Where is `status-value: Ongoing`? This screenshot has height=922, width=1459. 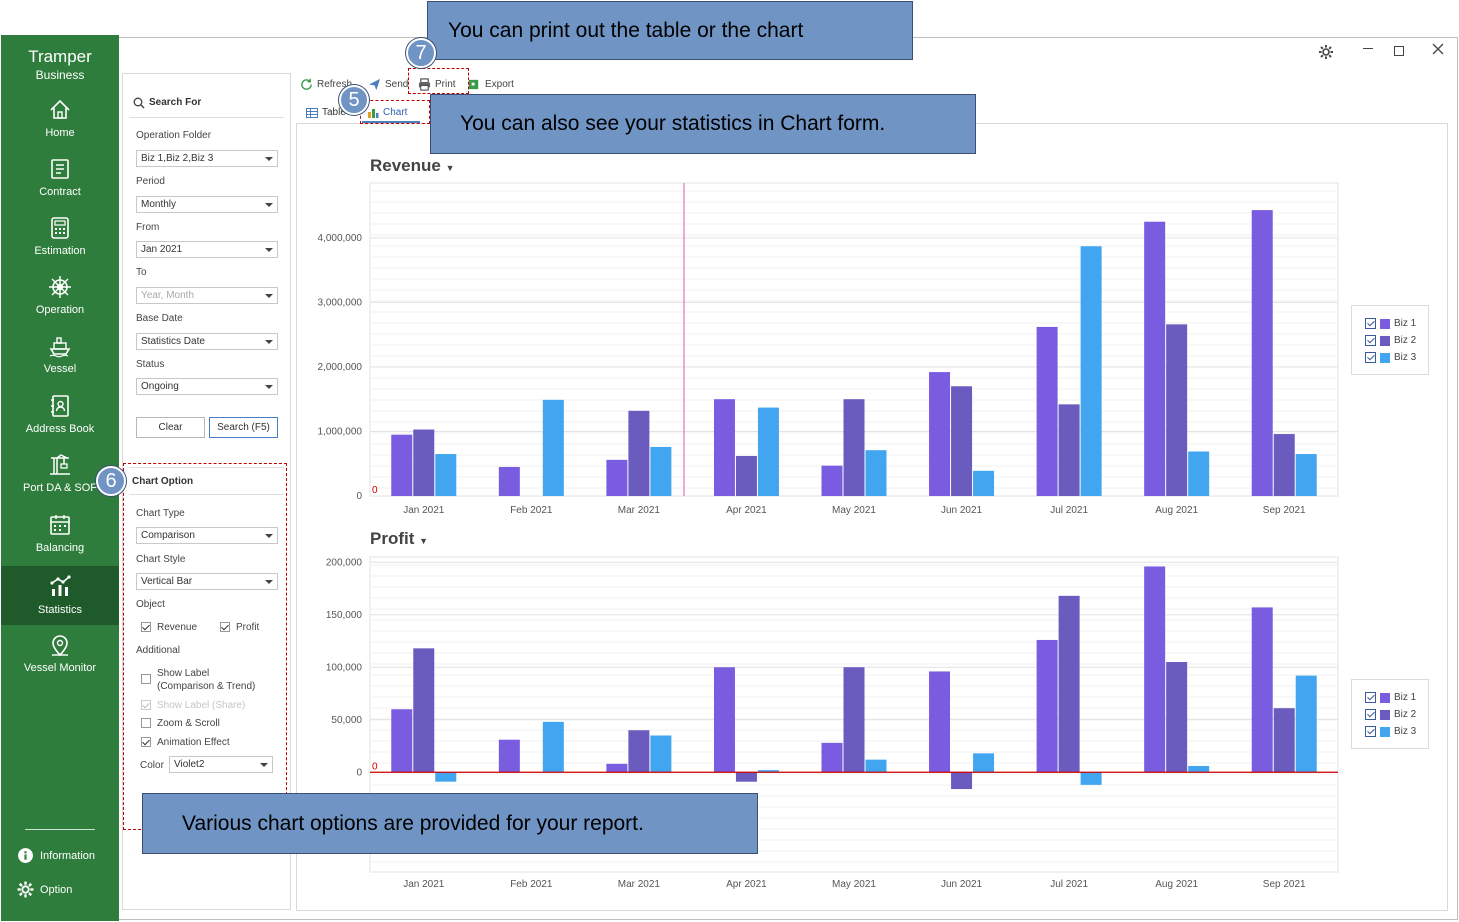
status-value: Ongoing is located at coordinates (160, 386).